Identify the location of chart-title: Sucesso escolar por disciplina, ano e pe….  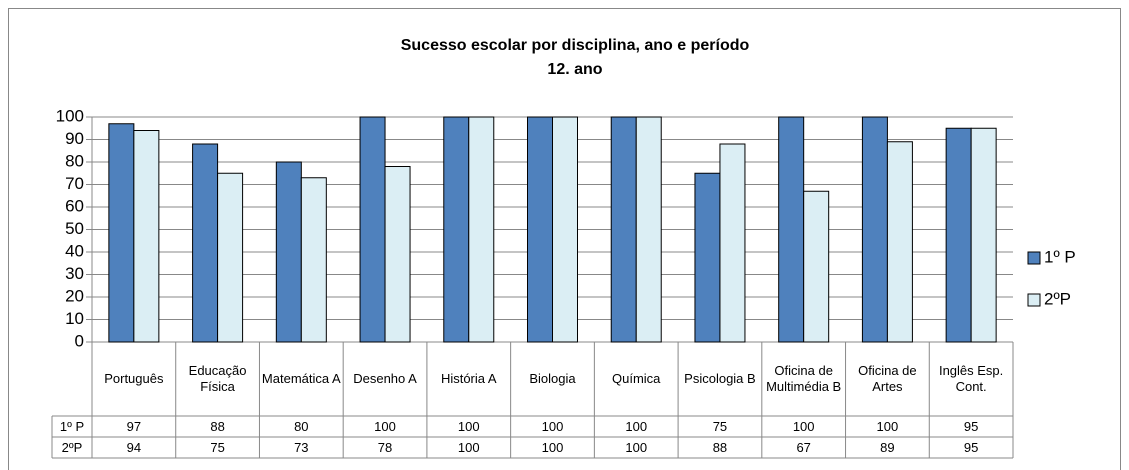
(575, 45).